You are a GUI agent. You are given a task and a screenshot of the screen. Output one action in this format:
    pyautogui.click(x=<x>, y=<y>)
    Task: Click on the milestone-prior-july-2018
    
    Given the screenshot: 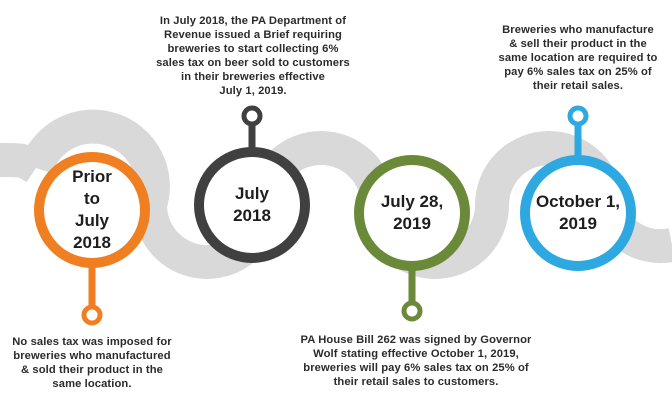 What is the action you would take?
    pyautogui.click(x=92, y=239)
    